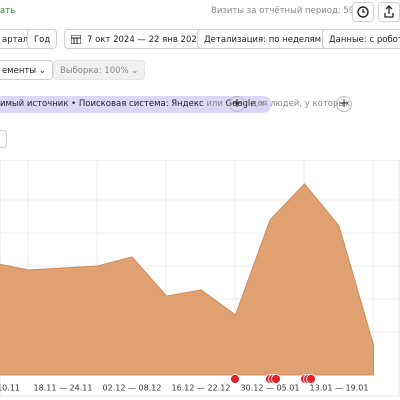  Describe the element at coordinates (63, 388) in the screenshot. I see `x-tick-label: 18.11 — 24.11` at that location.